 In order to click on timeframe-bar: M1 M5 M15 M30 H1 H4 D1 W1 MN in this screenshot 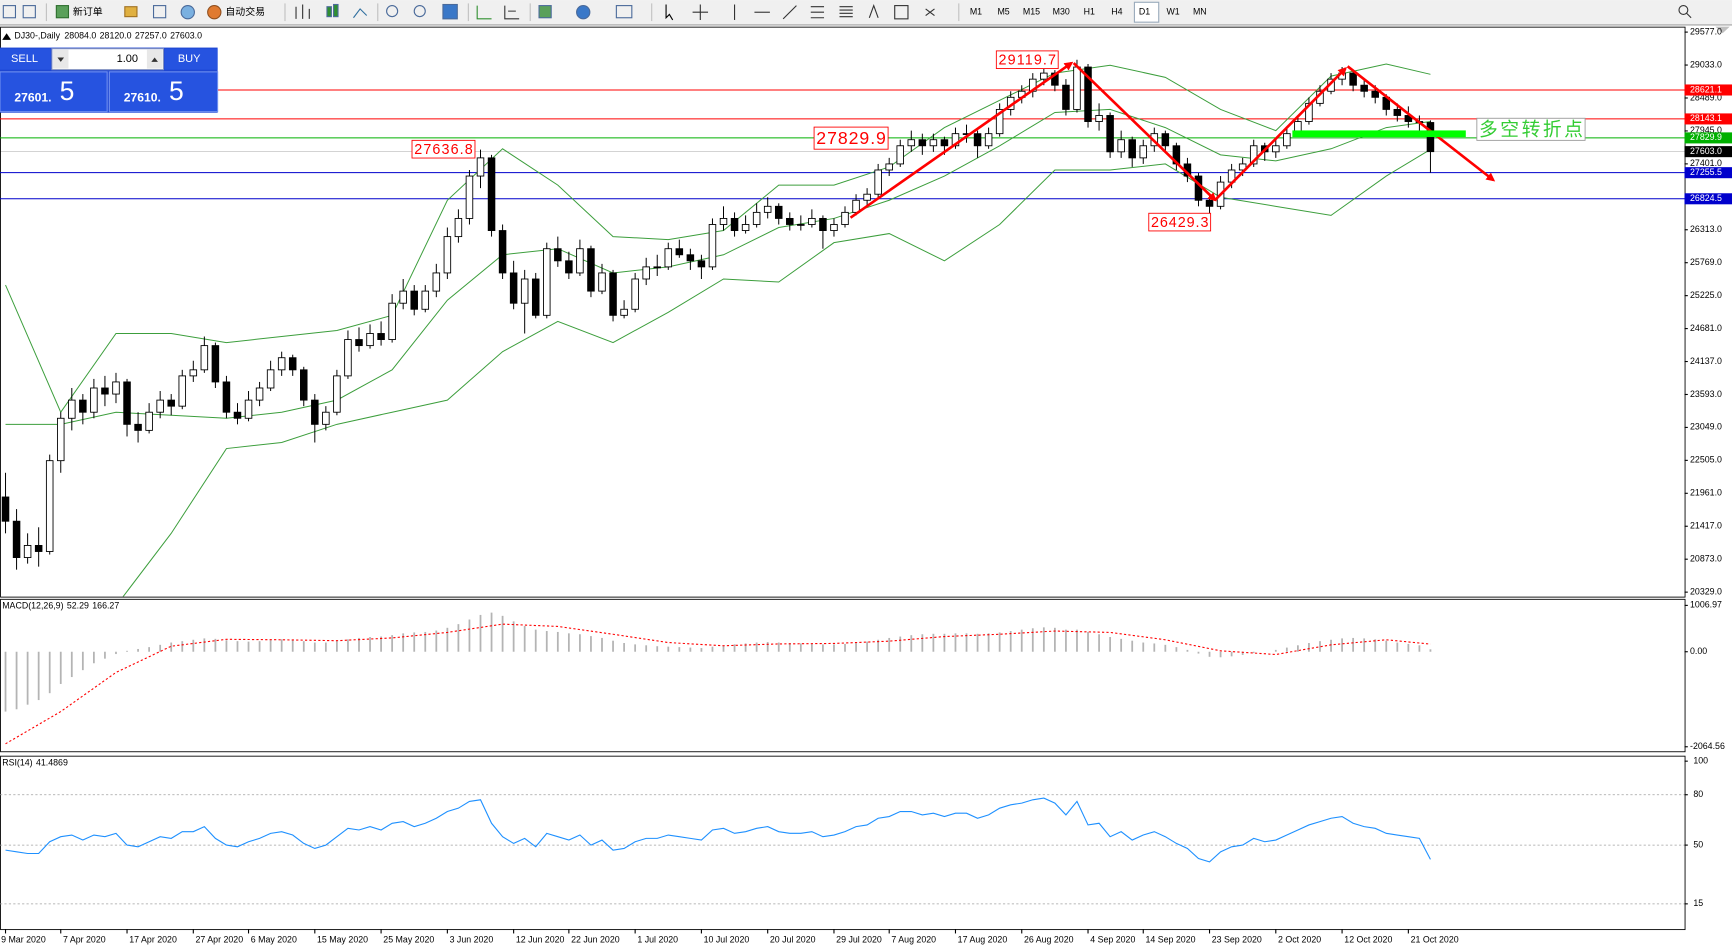, I will do `click(1088, 12)`.